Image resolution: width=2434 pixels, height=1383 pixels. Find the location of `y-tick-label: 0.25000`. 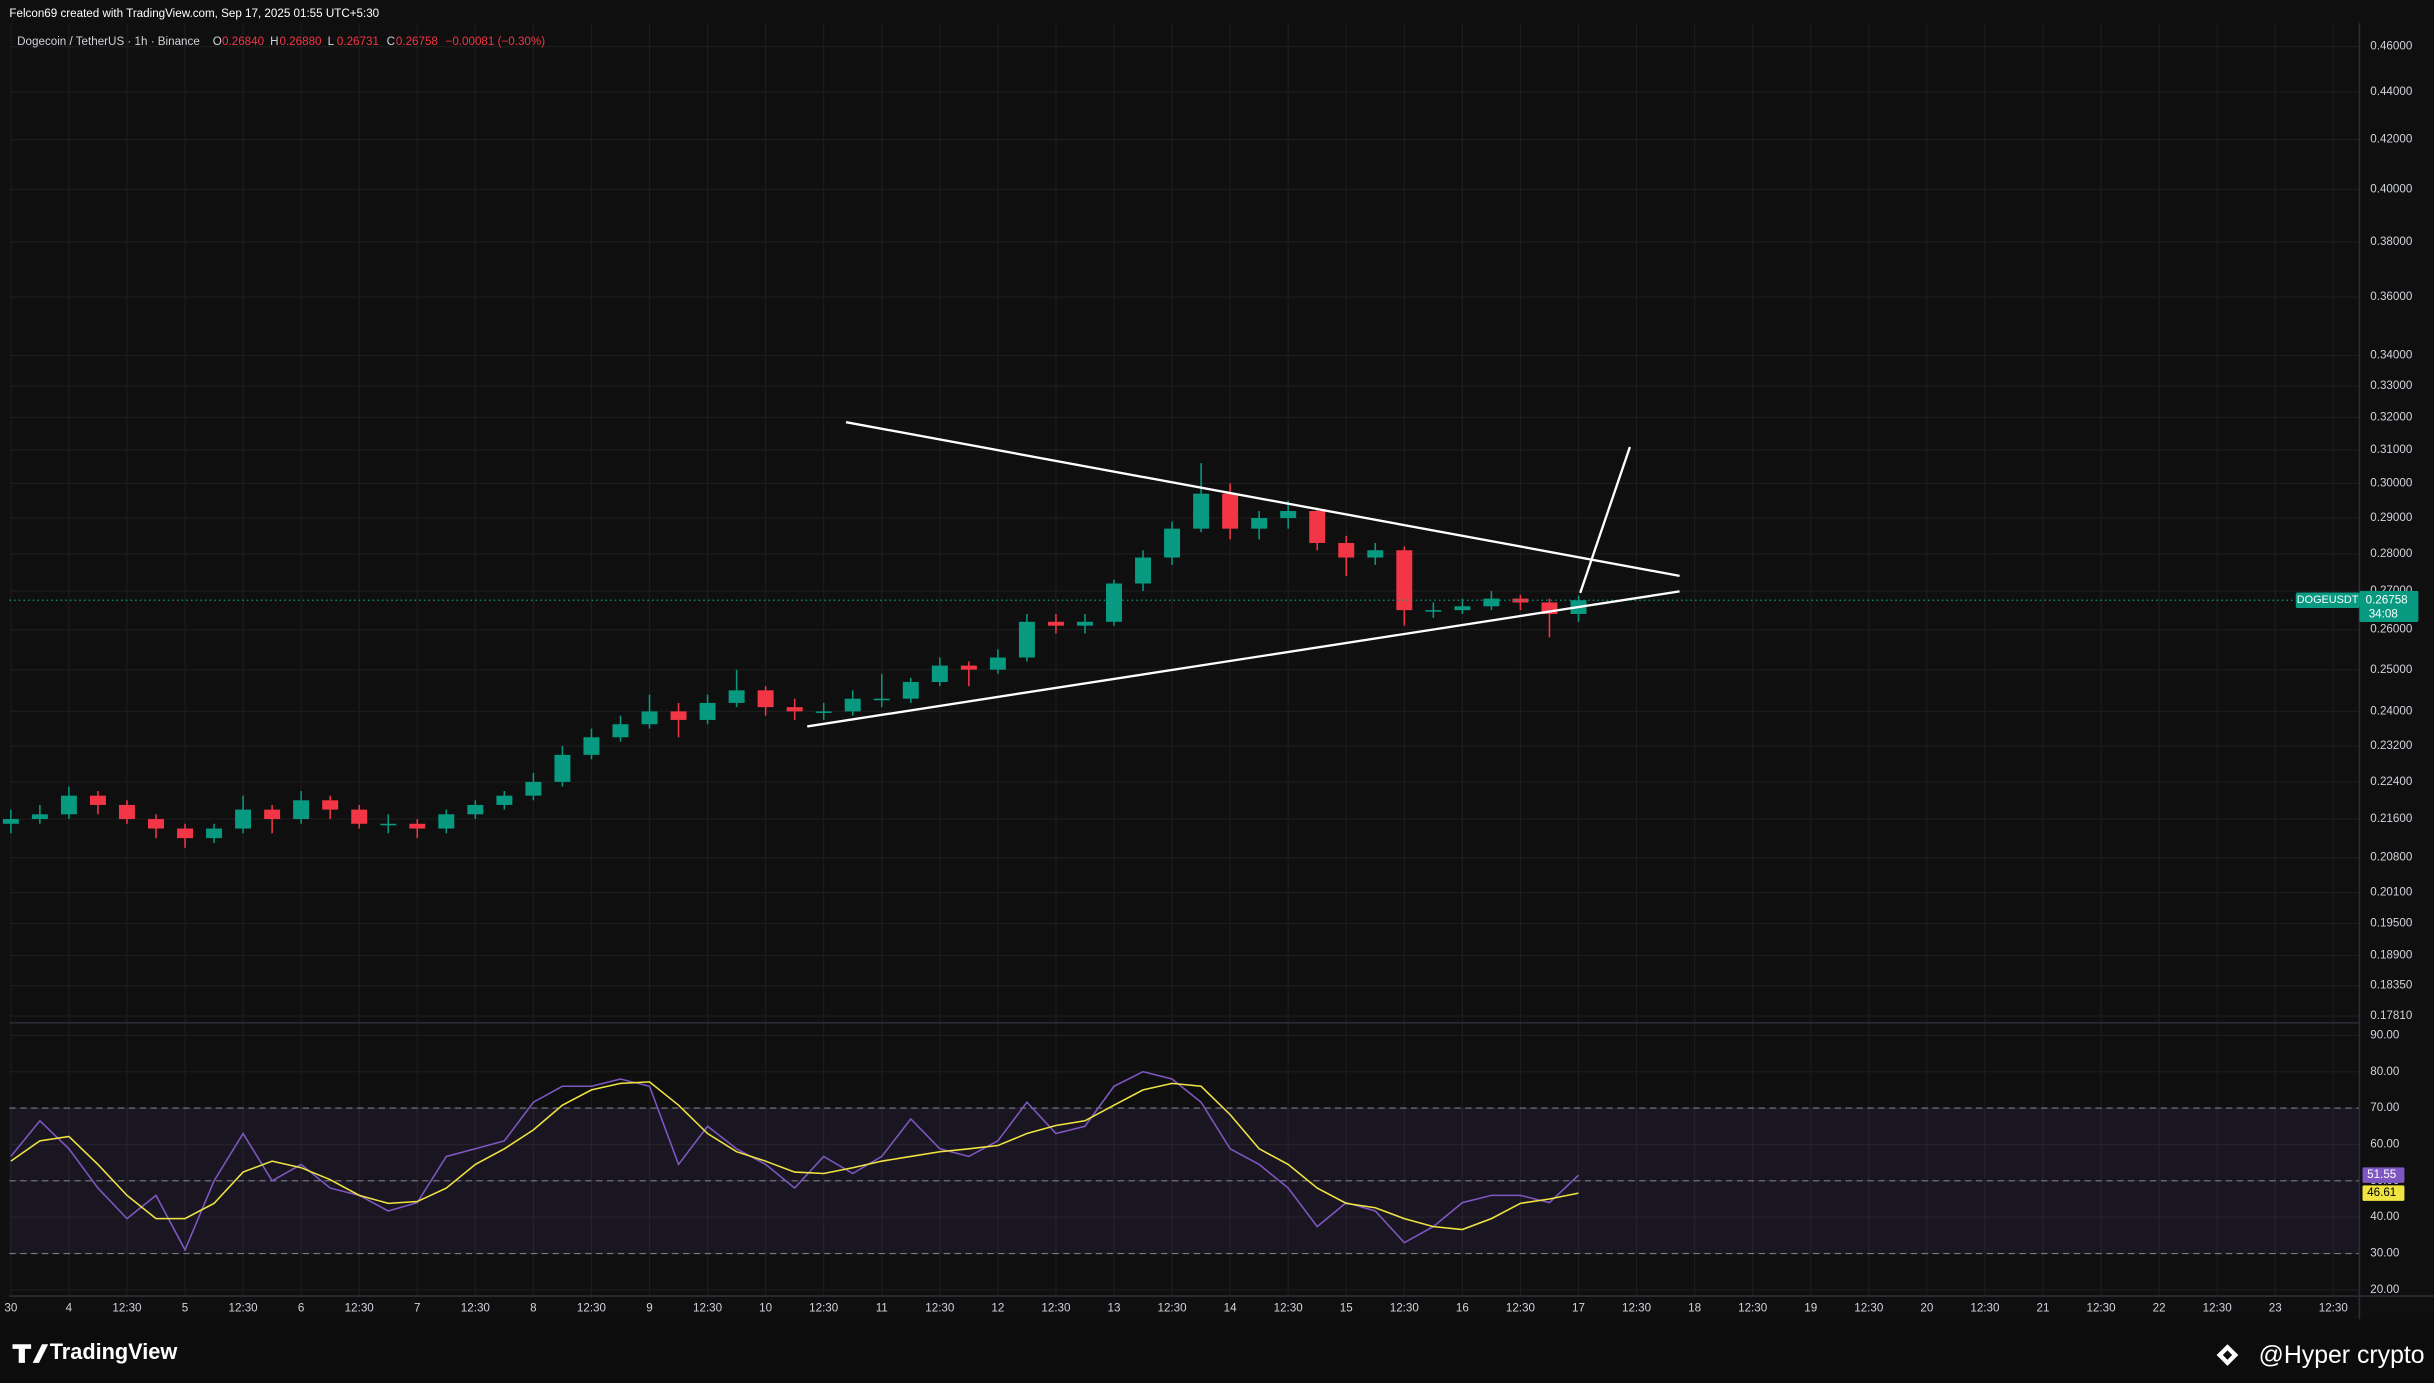

y-tick-label: 0.25000 is located at coordinates (2391, 669).